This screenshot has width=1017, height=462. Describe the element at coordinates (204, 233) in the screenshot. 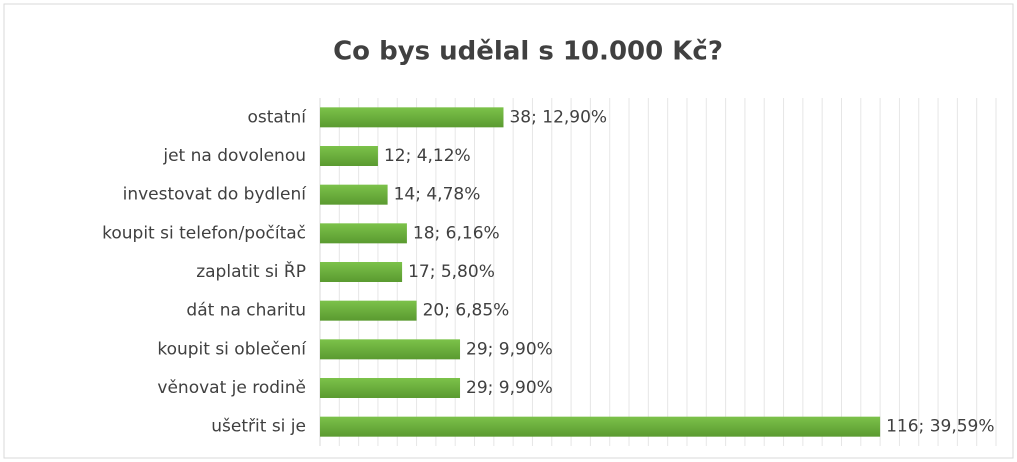

I see `y-tick-label: koupit si telefon/počítač` at that location.